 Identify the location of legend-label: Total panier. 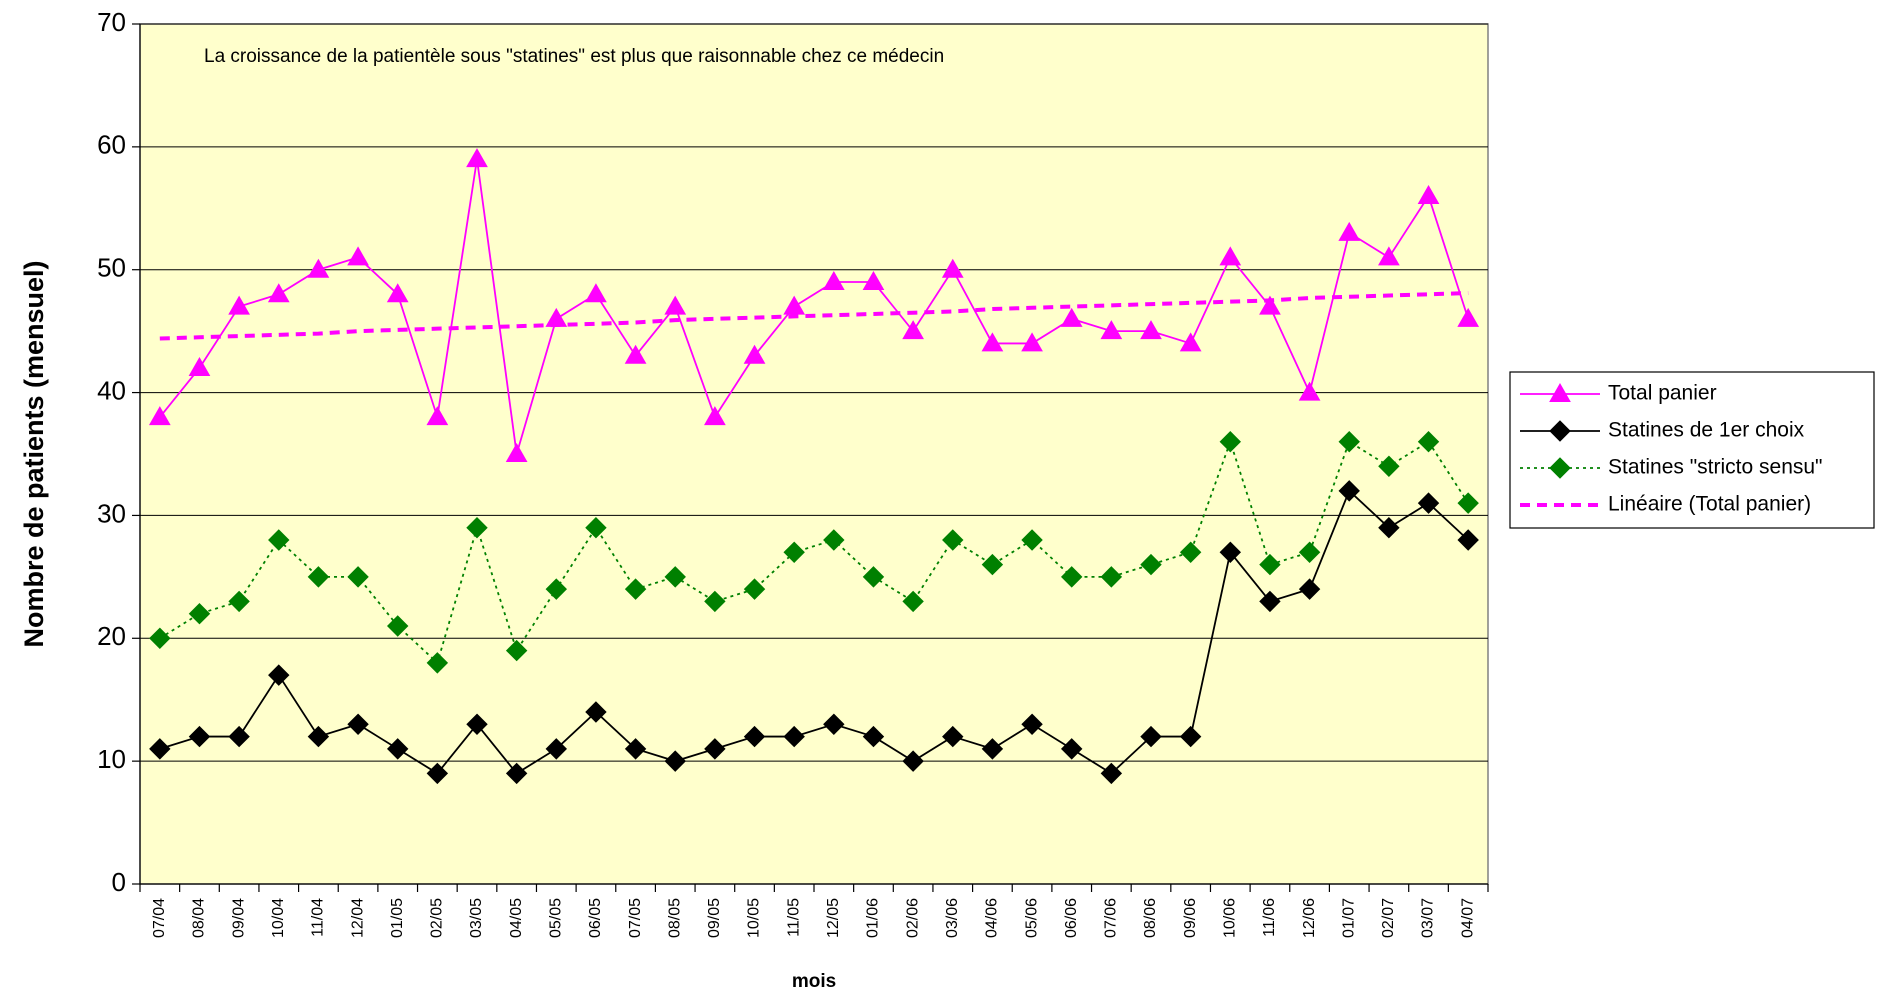
(1662, 393).